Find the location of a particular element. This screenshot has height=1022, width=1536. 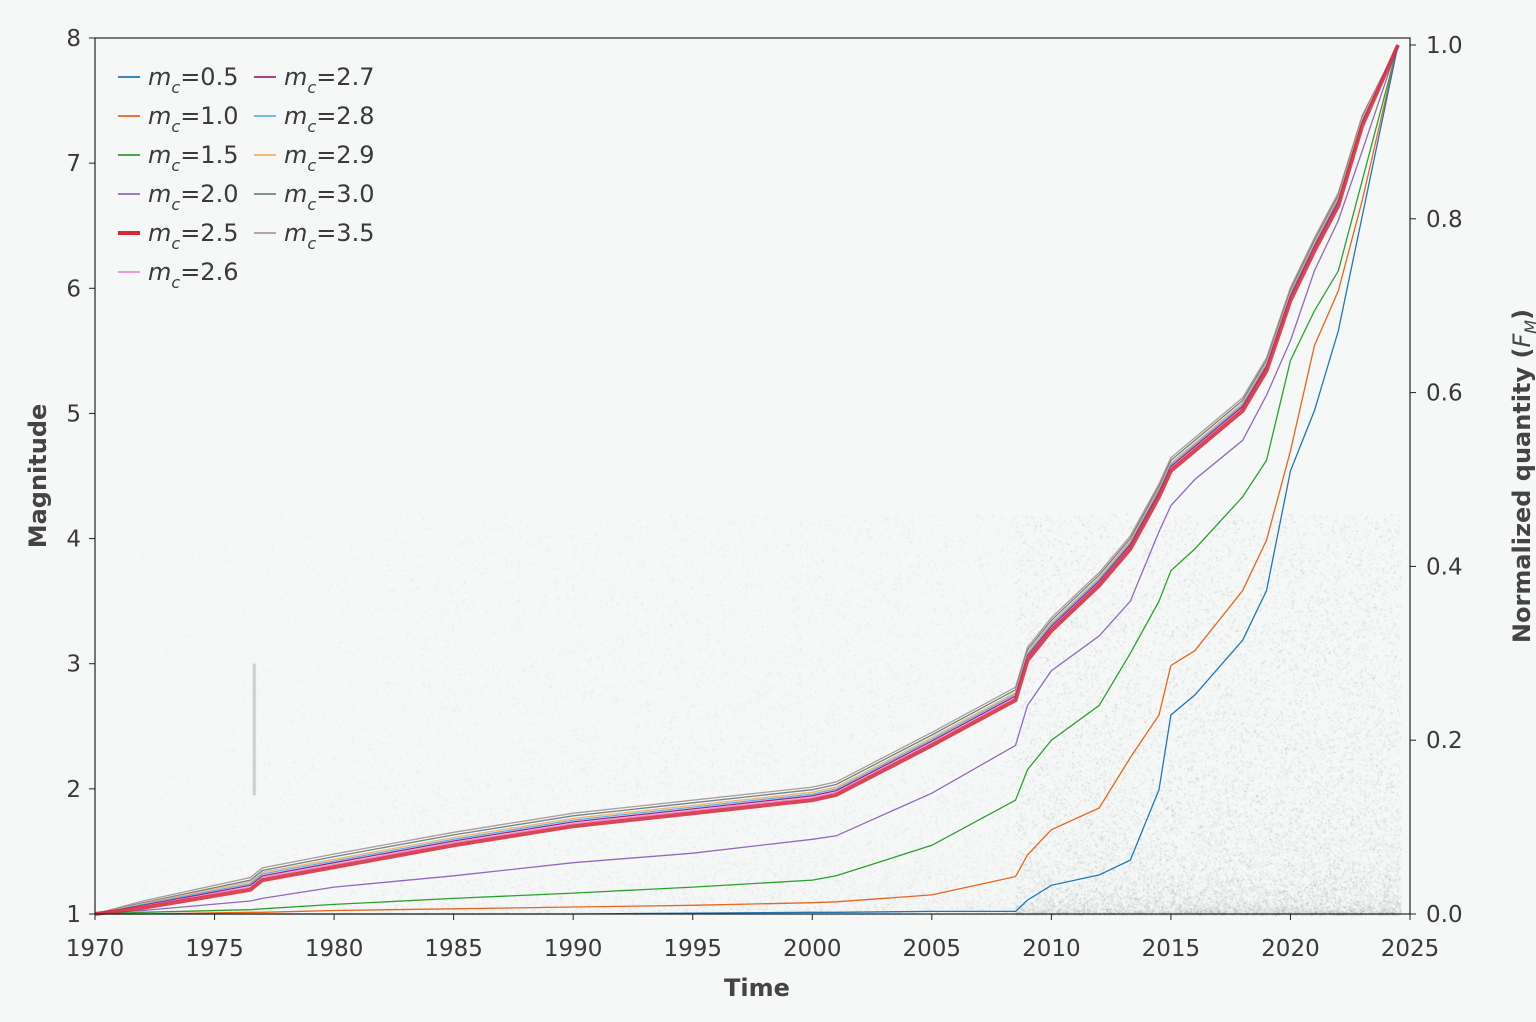

legend-label: mc=2.6 is located at coordinates (193, 275).